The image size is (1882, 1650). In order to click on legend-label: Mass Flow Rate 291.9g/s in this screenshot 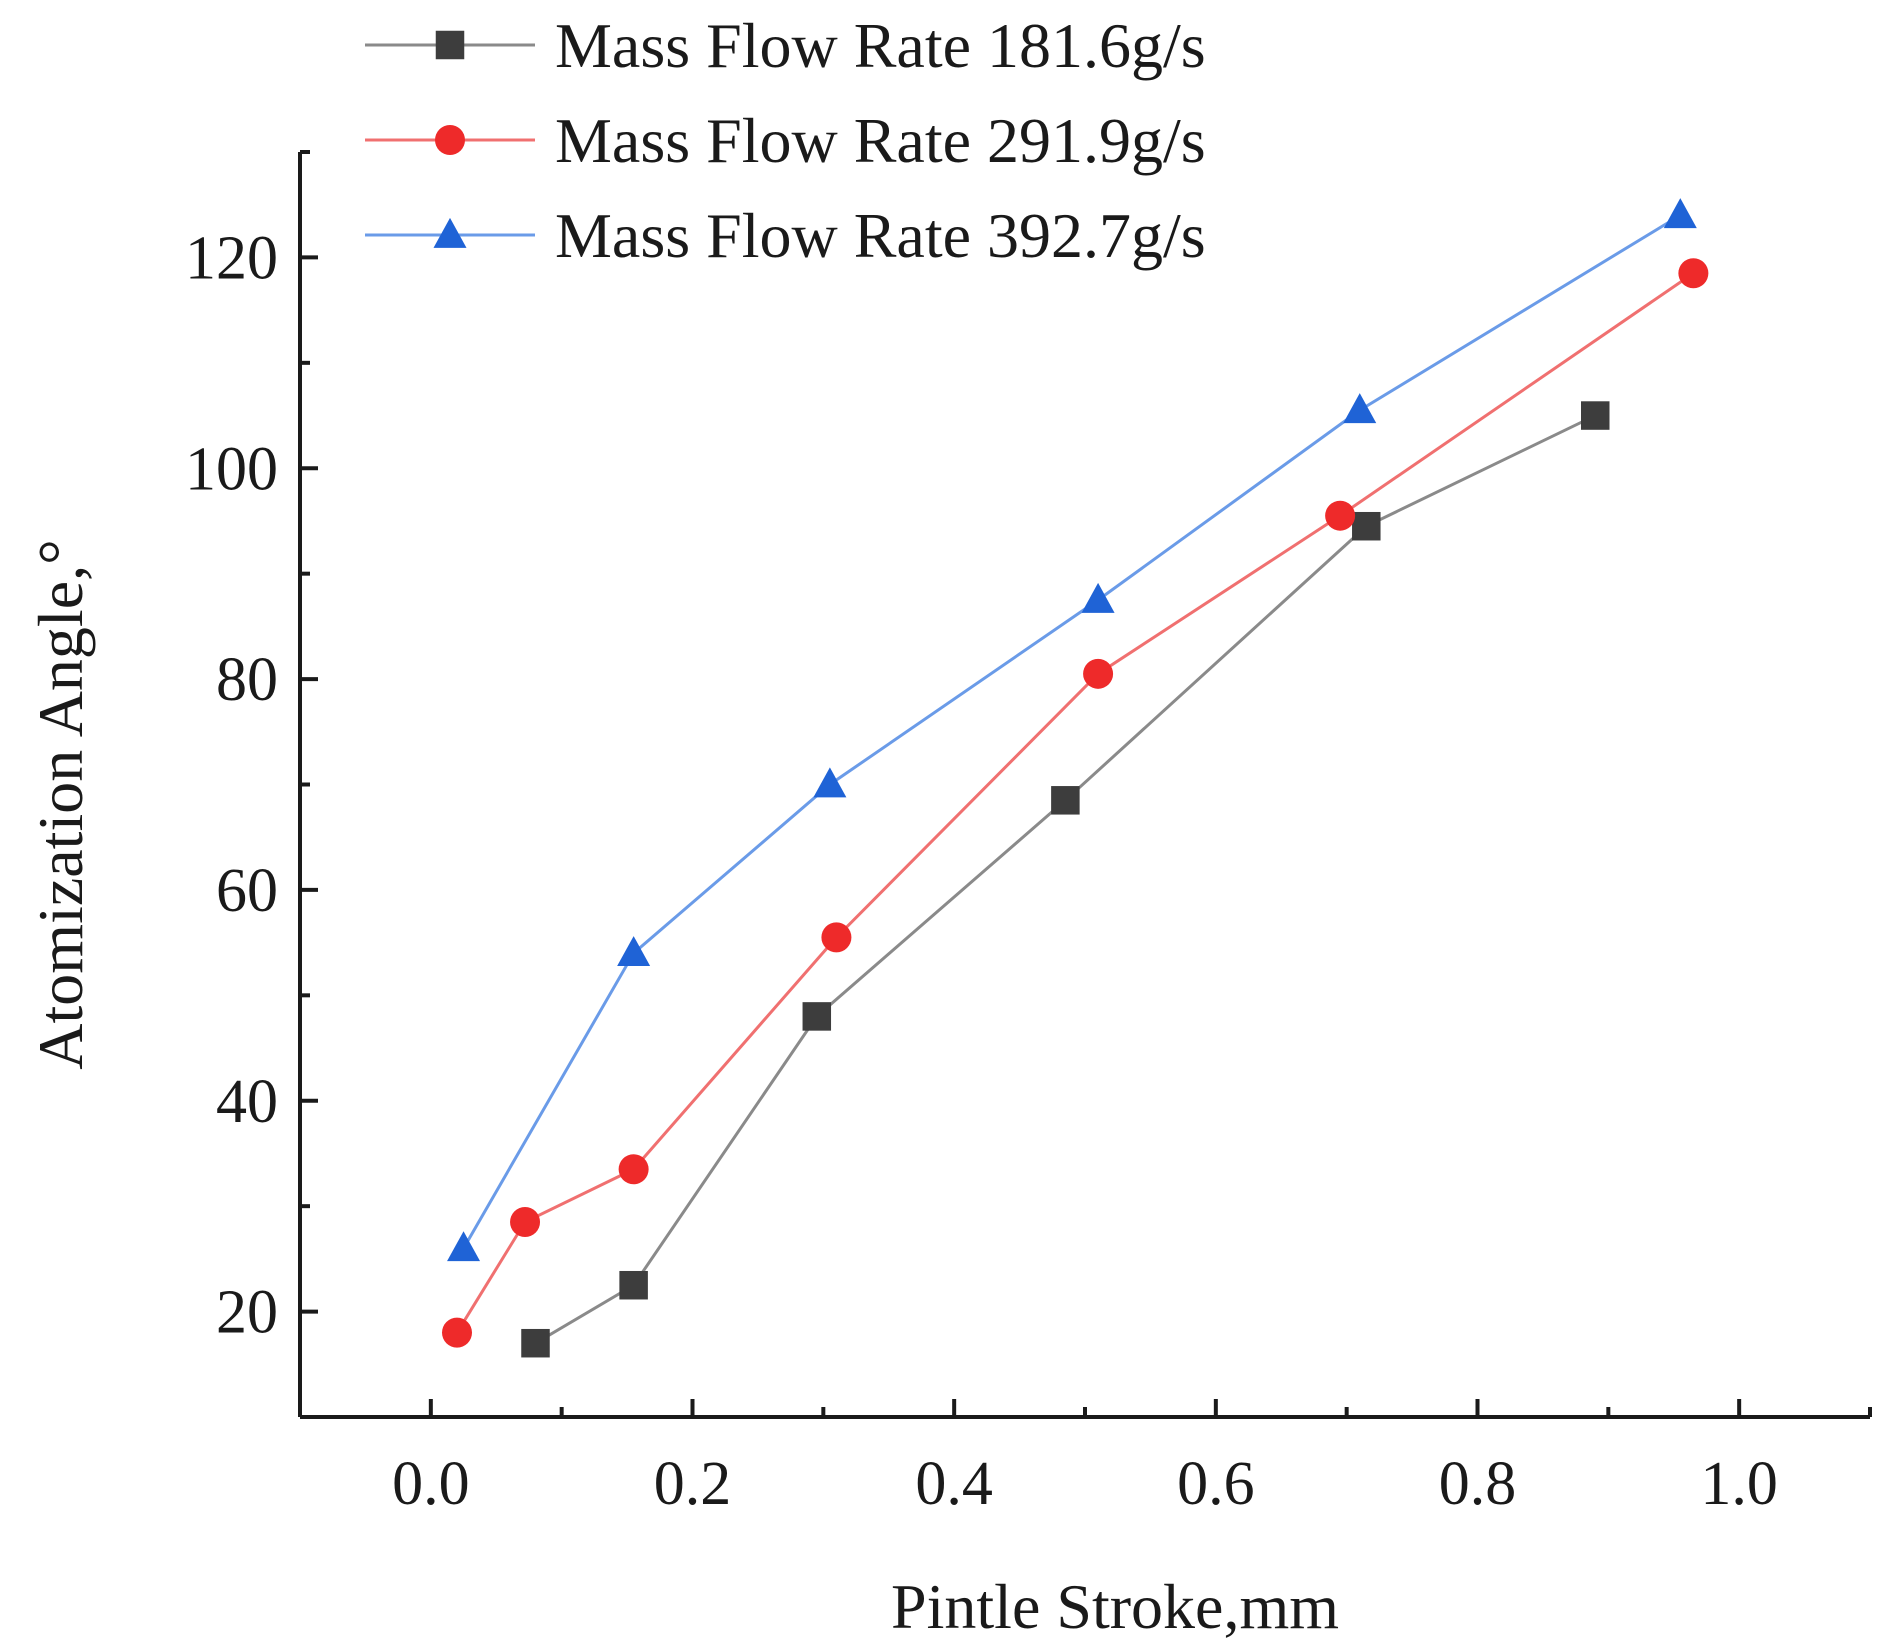, I will do `click(880, 140)`.